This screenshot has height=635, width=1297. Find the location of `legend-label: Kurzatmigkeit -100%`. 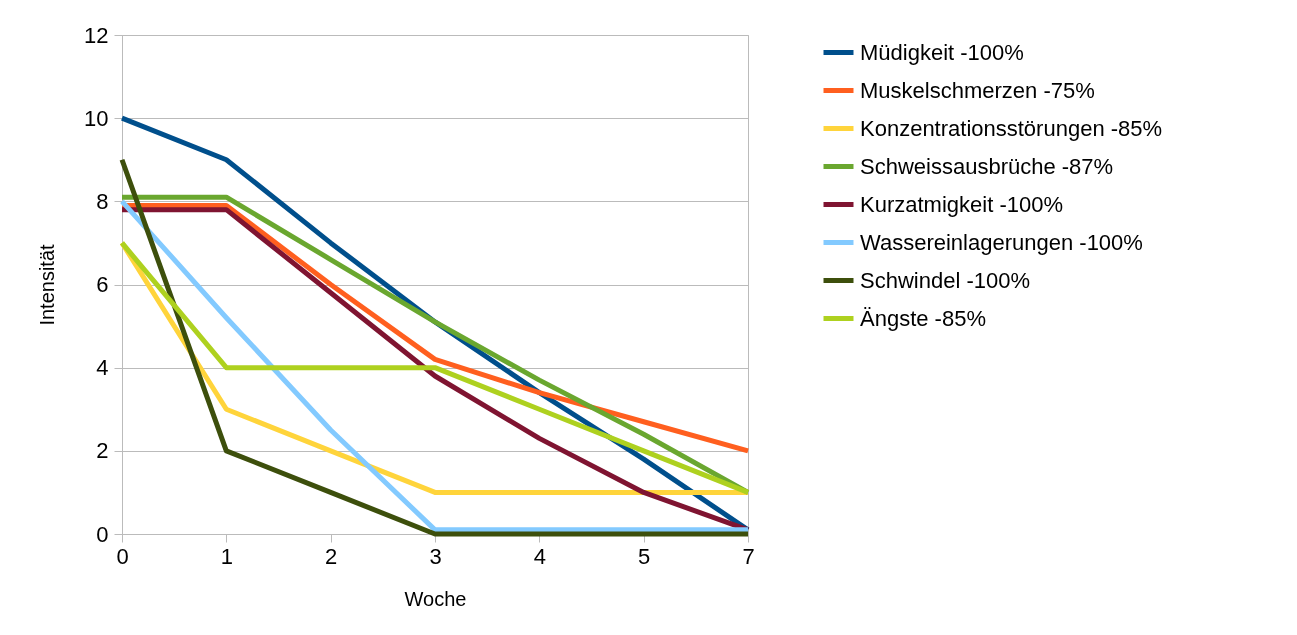

legend-label: Kurzatmigkeit -100% is located at coordinates (961, 204).